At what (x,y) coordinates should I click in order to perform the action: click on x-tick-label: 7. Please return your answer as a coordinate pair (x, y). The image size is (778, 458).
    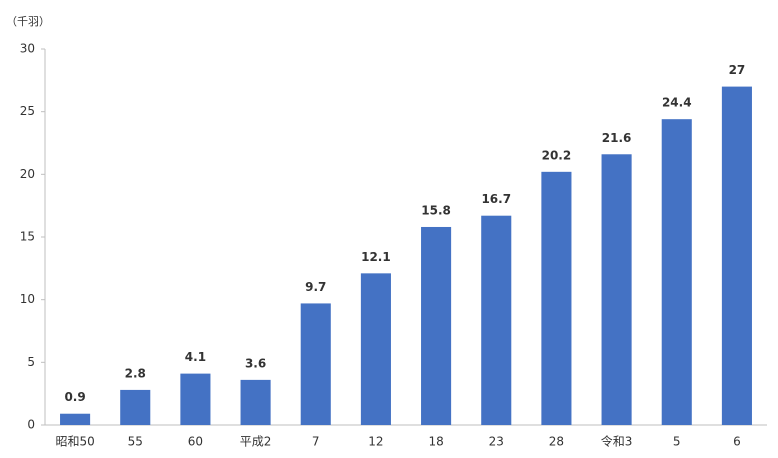
    Looking at the image, I should click on (316, 442).